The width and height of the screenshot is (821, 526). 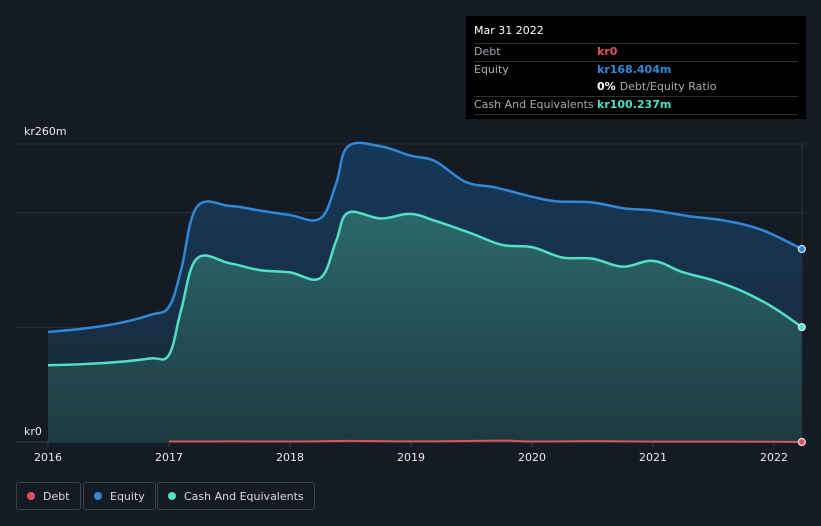 I want to click on debt-series-line, so click(x=485, y=441).